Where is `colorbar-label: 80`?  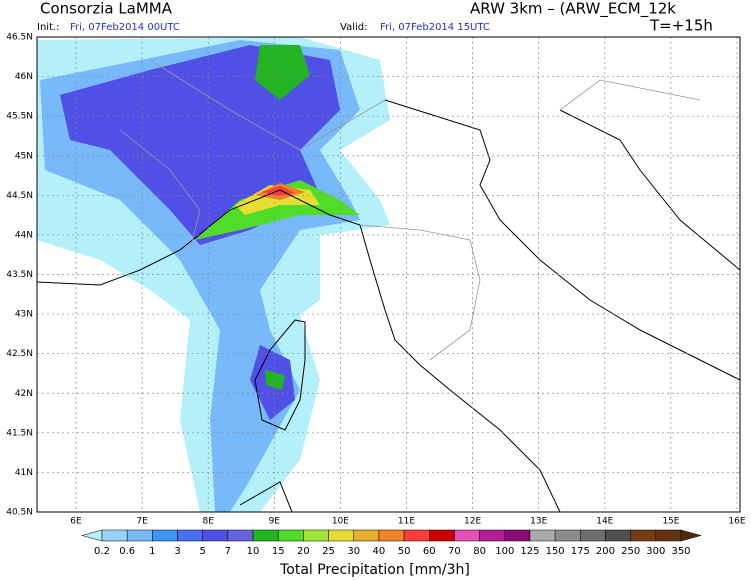
colorbar-label: 80 is located at coordinates (479, 551).